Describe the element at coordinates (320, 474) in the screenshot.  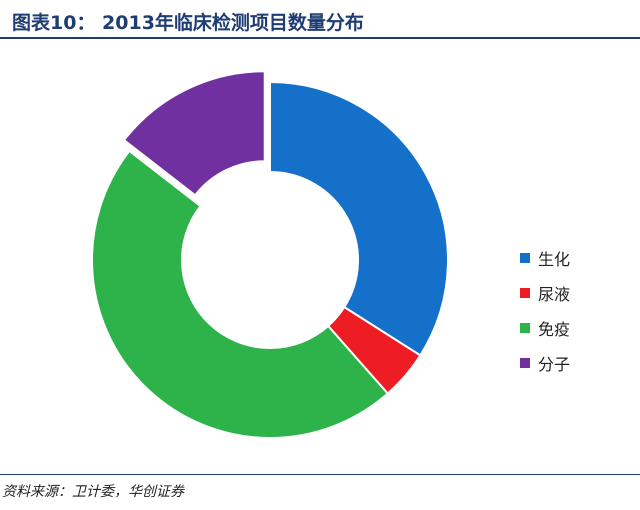
I see `footer-divider` at that location.